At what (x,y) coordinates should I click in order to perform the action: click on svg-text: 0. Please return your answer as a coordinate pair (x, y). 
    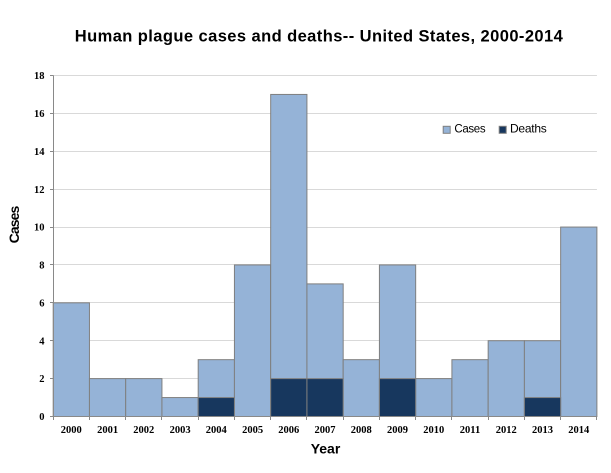
    Looking at the image, I should click on (41, 417).